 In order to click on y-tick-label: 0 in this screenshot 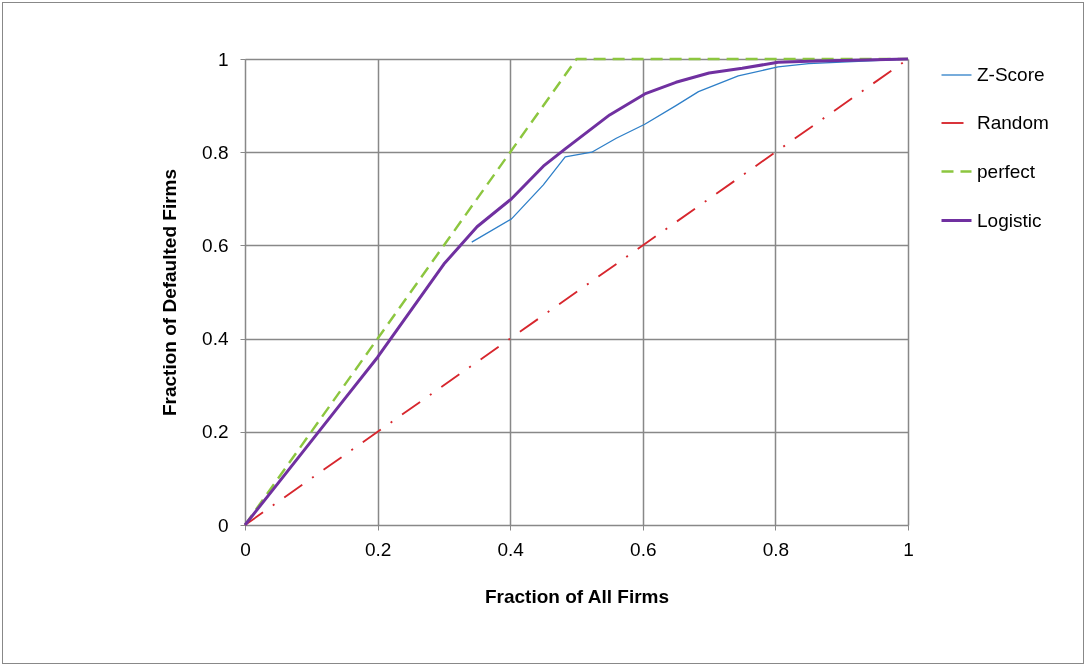, I will do `click(223, 525)`.